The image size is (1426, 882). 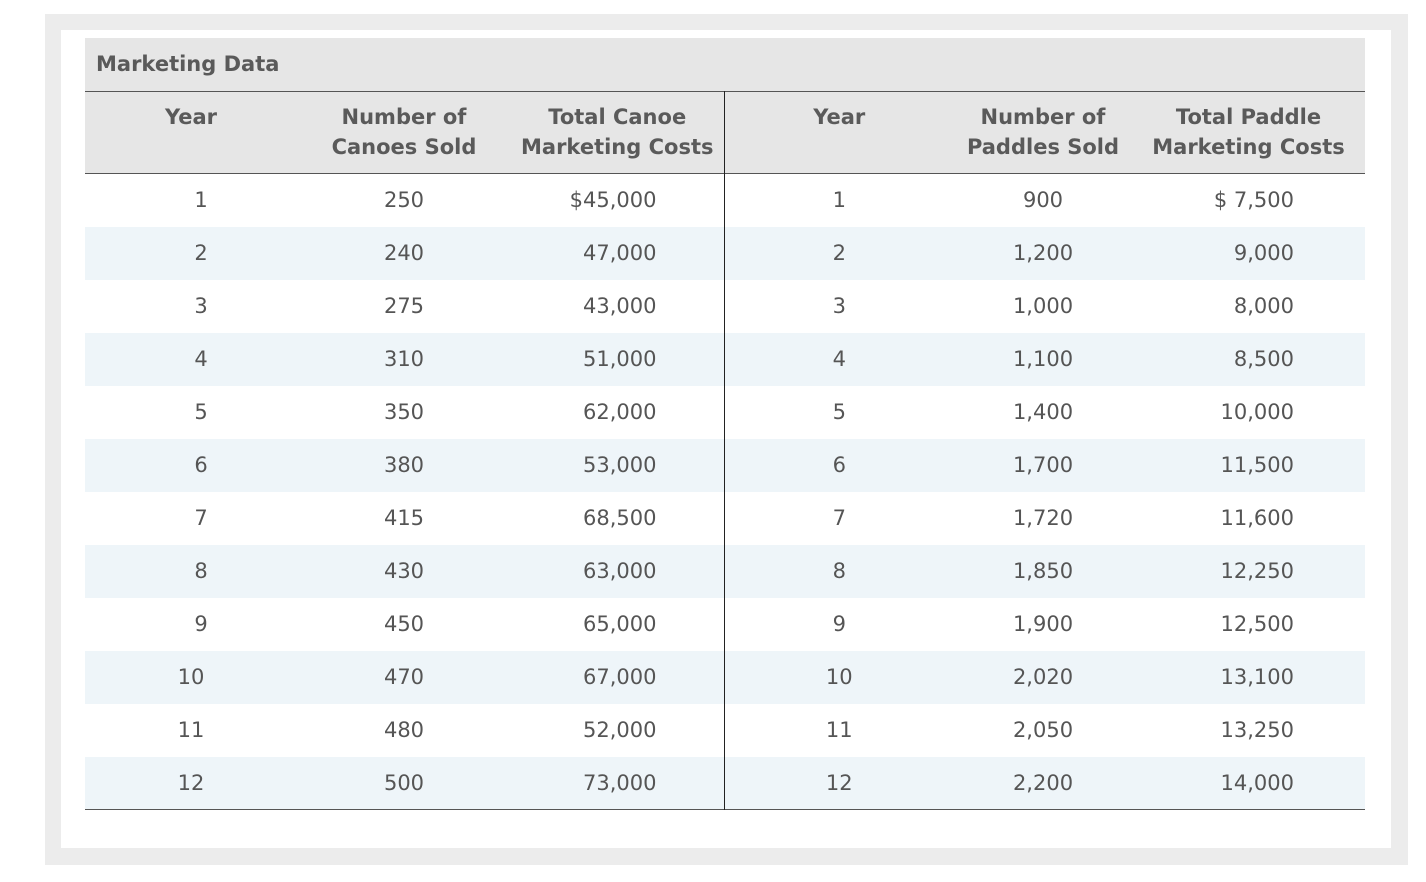 I want to click on cell-paddle-marketing-cost: 8,000, so click(x=1263, y=306).